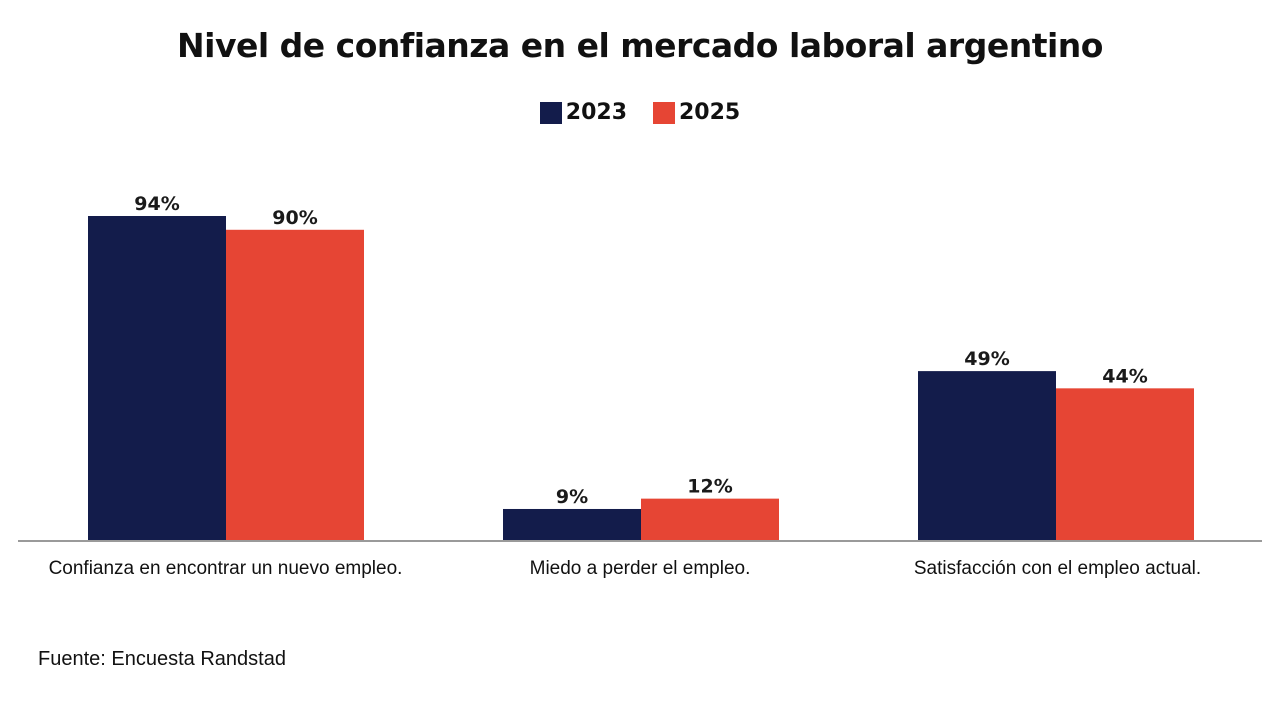 The image size is (1280, 720). Describe the element at coordinates (162, 659) in the screenshot. I see `source-note: Fuente: Encuesta Randstad` at that location.